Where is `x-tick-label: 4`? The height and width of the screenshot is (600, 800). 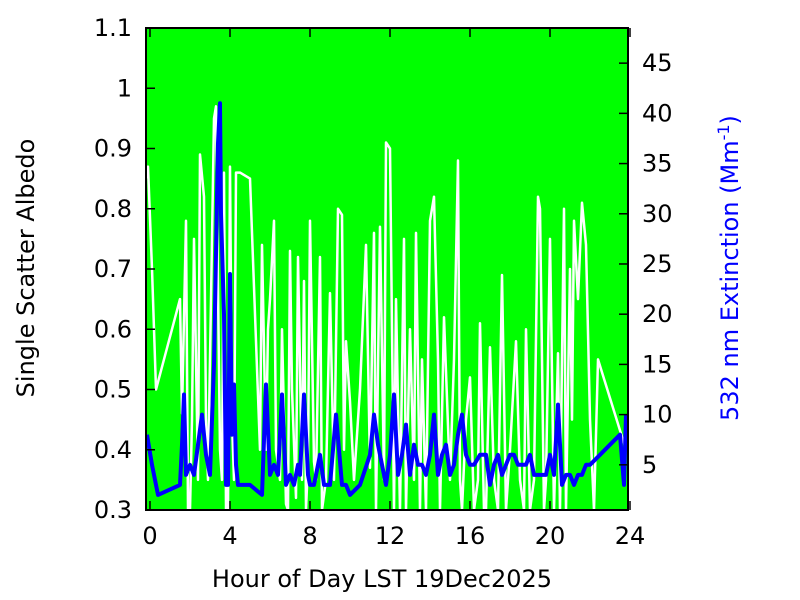
x-tick-label: 4 is located at coordinates (229, 536).